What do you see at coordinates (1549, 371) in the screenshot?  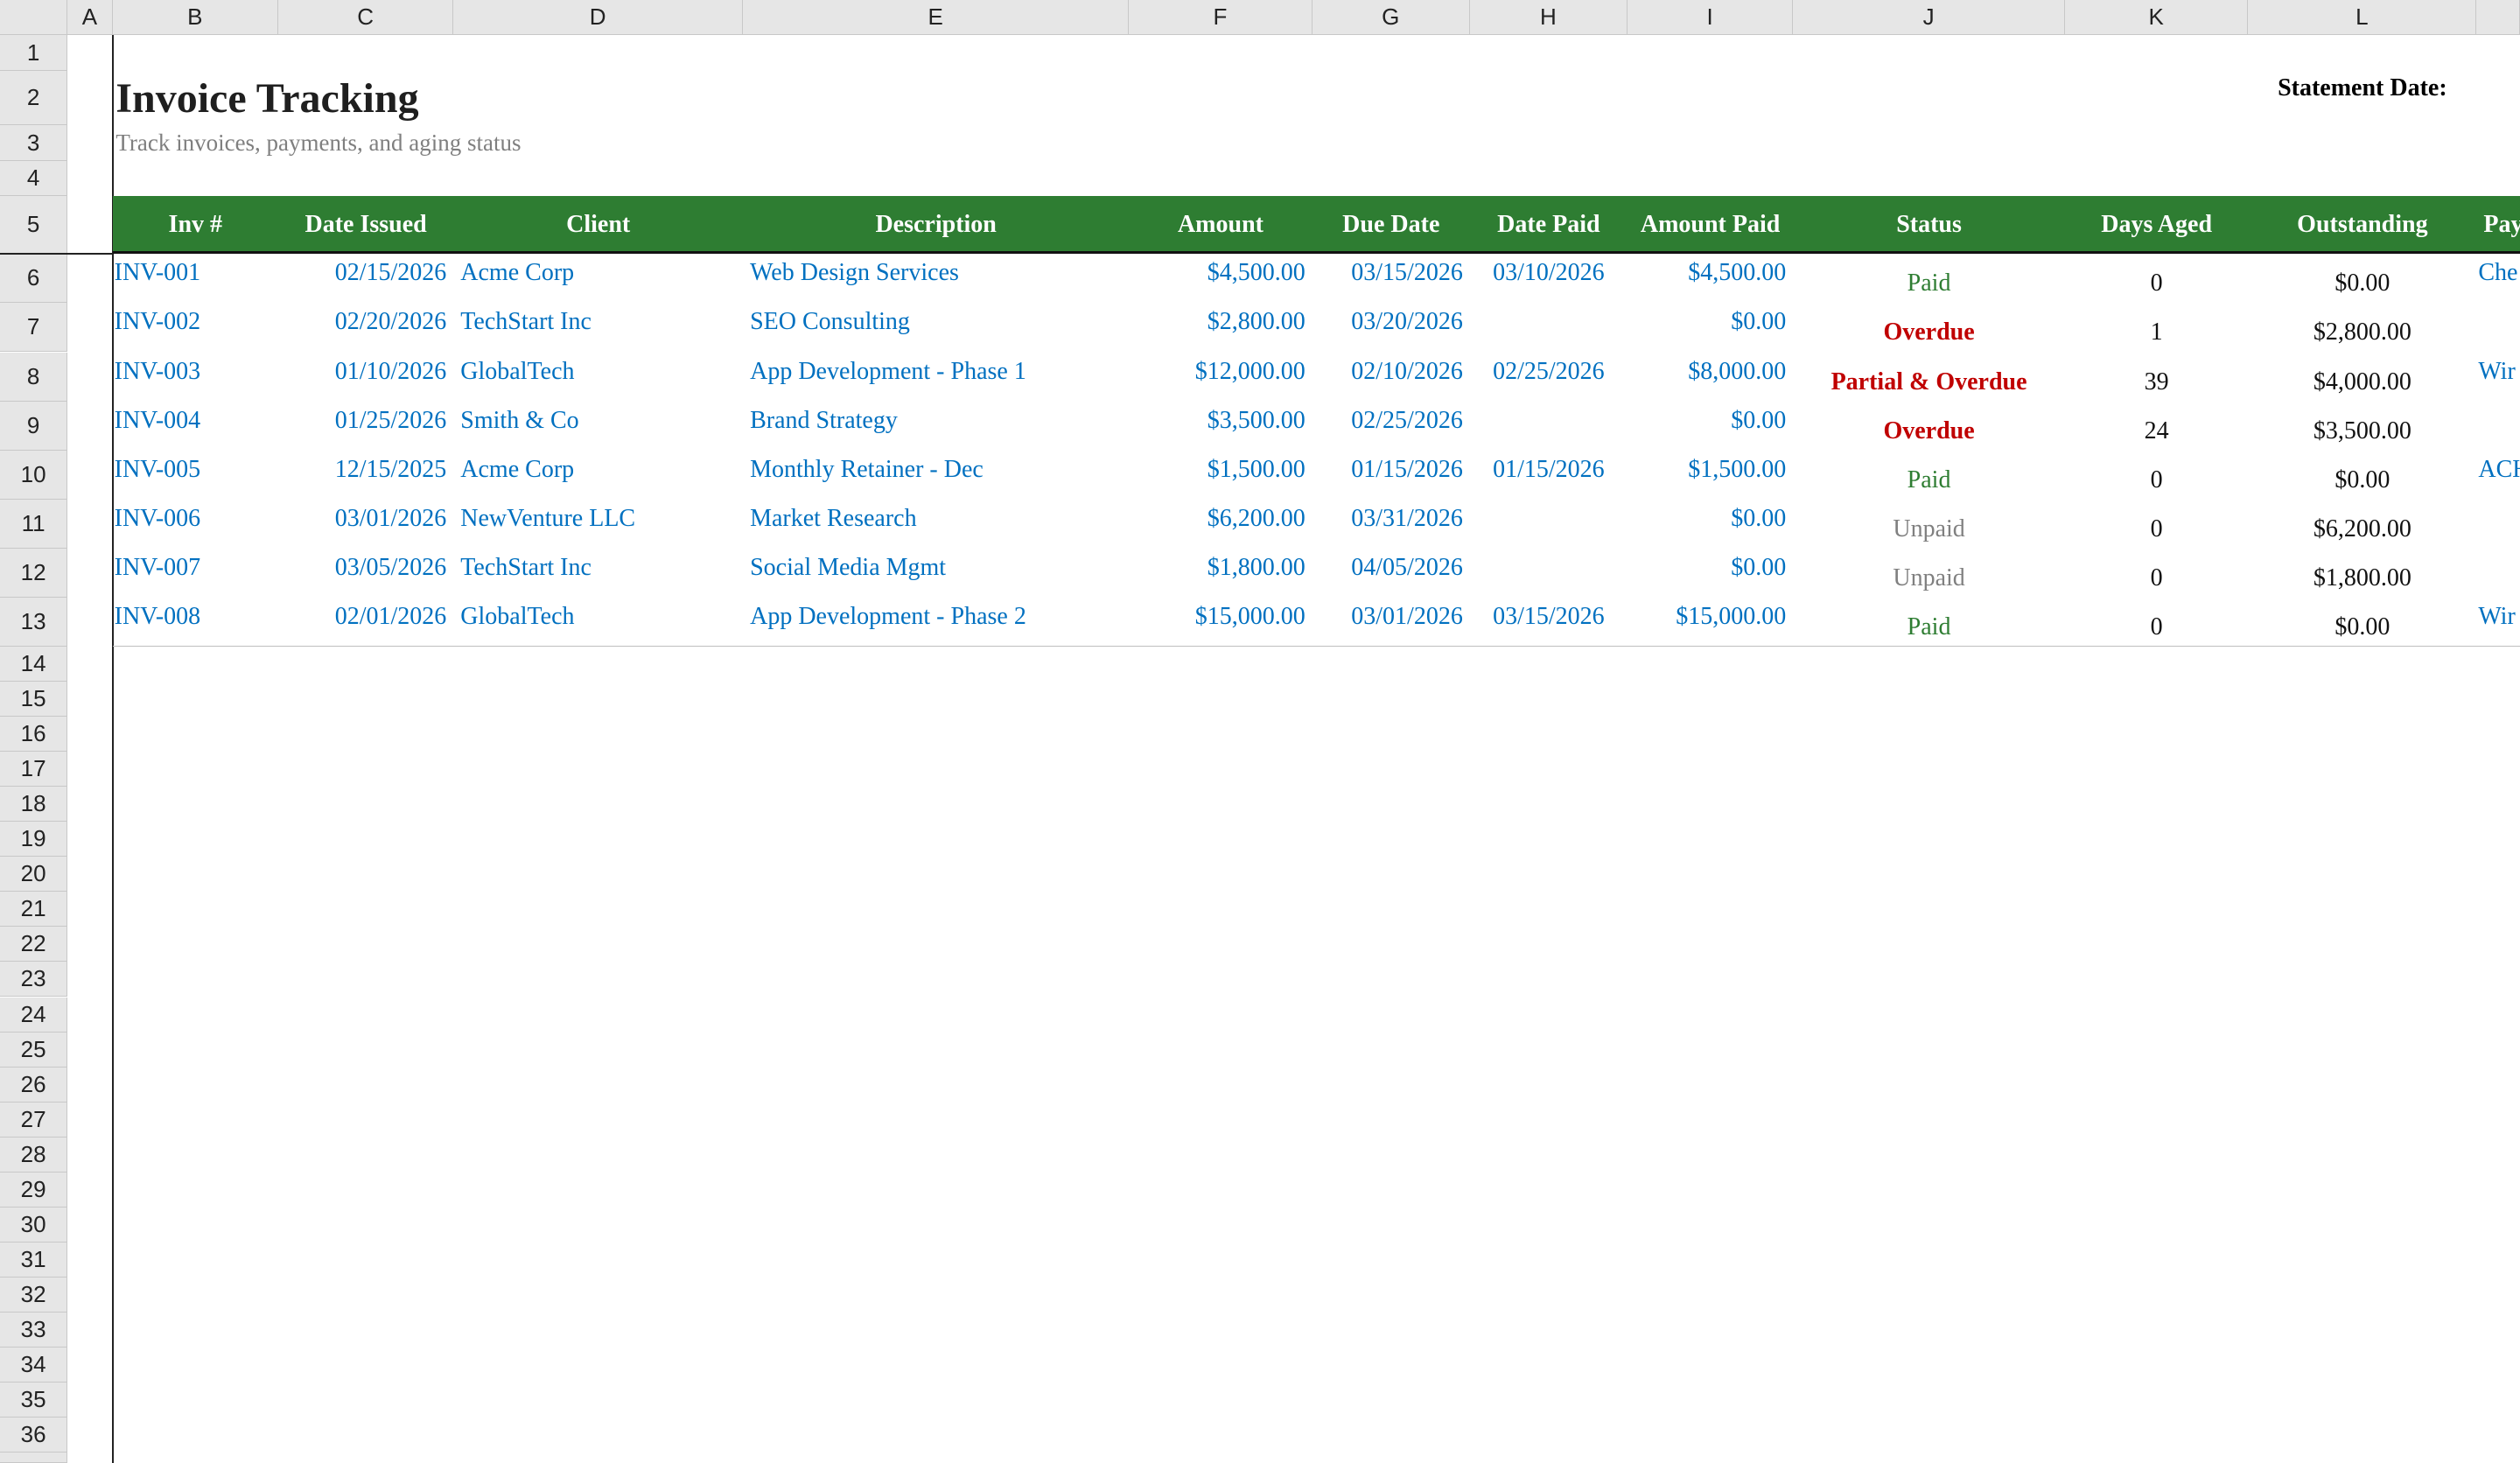 I see `date-paid: 02/25/2026` at bounding box center [1549, 371].